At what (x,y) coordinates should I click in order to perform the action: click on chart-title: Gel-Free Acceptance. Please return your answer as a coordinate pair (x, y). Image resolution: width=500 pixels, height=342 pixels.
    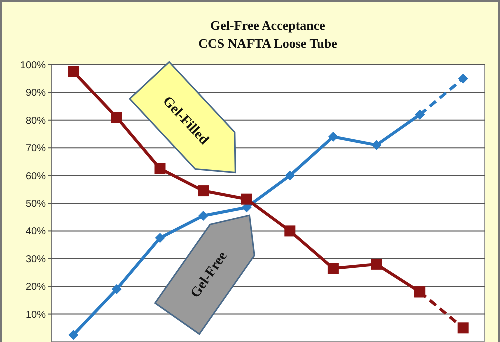
    Looking at the image, I should click on (268, 25).